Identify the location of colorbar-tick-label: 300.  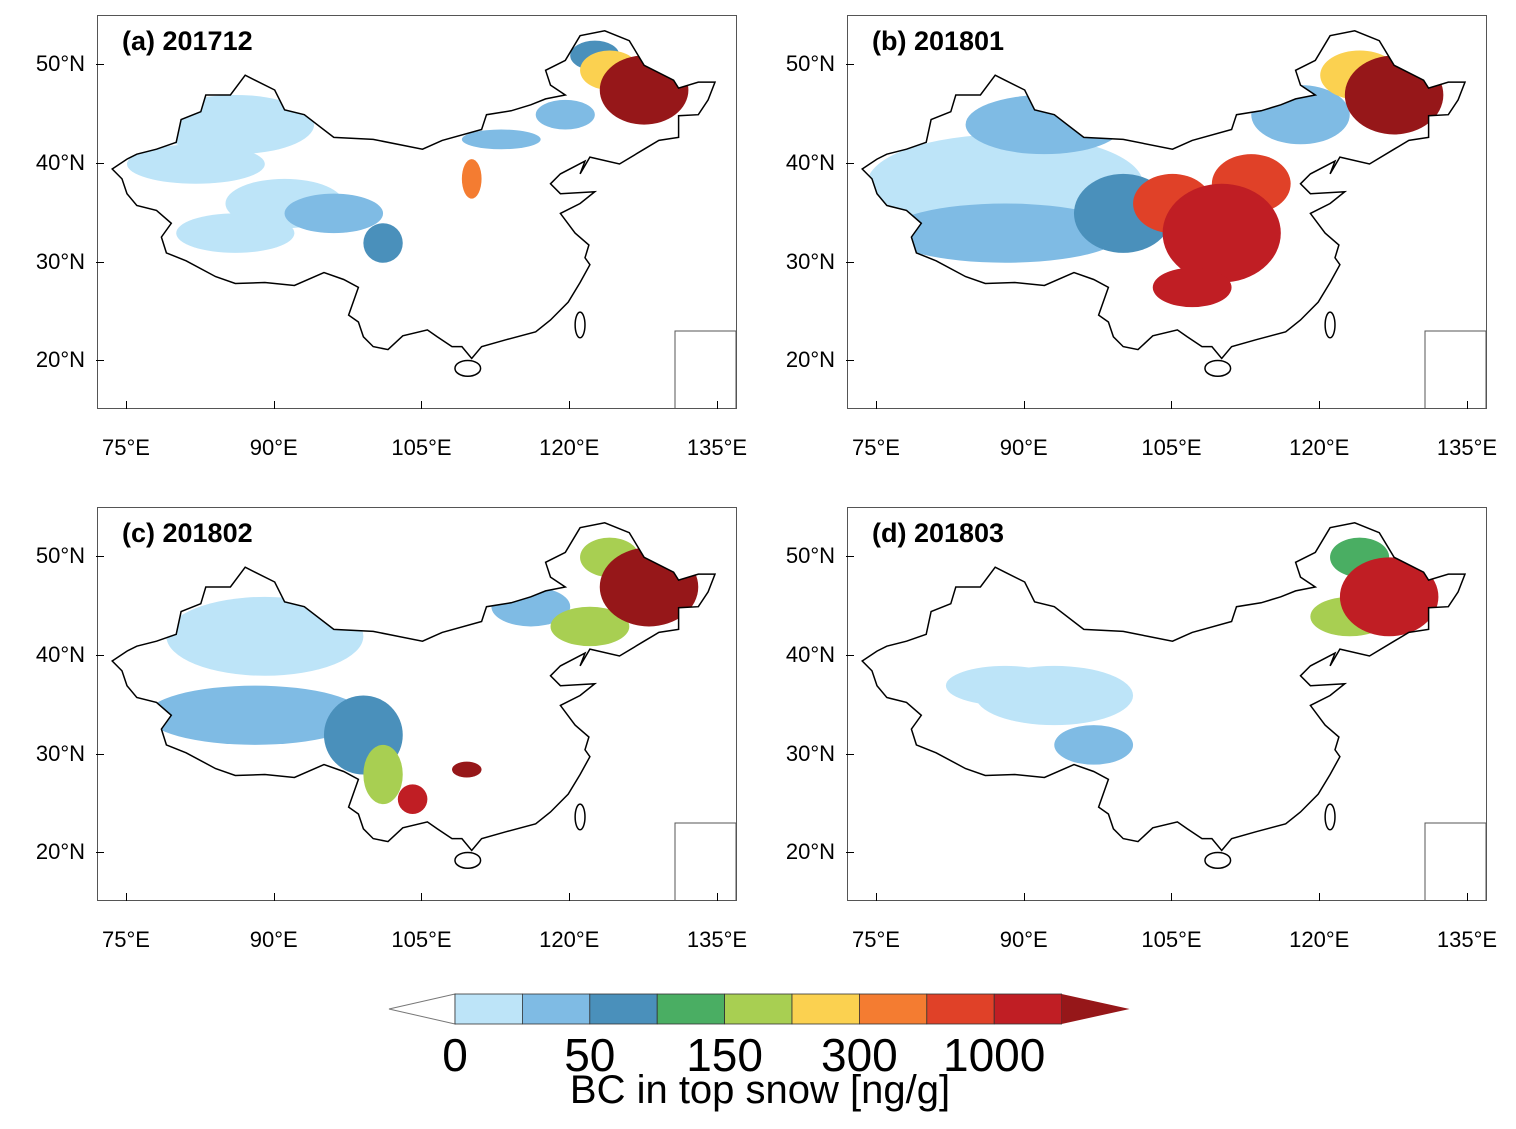
(859, 1055).